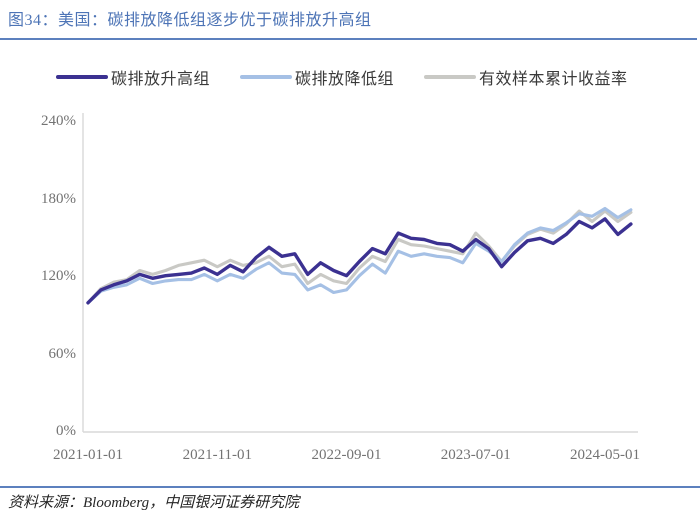  What do you see at coordinates (62, 353) in the screenshot?
I see `y-tick-label-60: 60%` at bounding box center [62, 353].